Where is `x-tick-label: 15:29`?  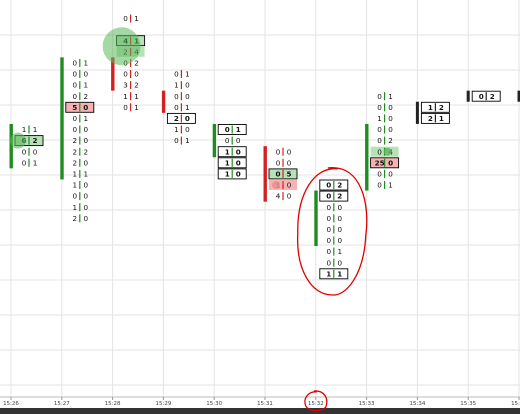
x-tick-label: 15:29 is located at coordinates (163, 404).